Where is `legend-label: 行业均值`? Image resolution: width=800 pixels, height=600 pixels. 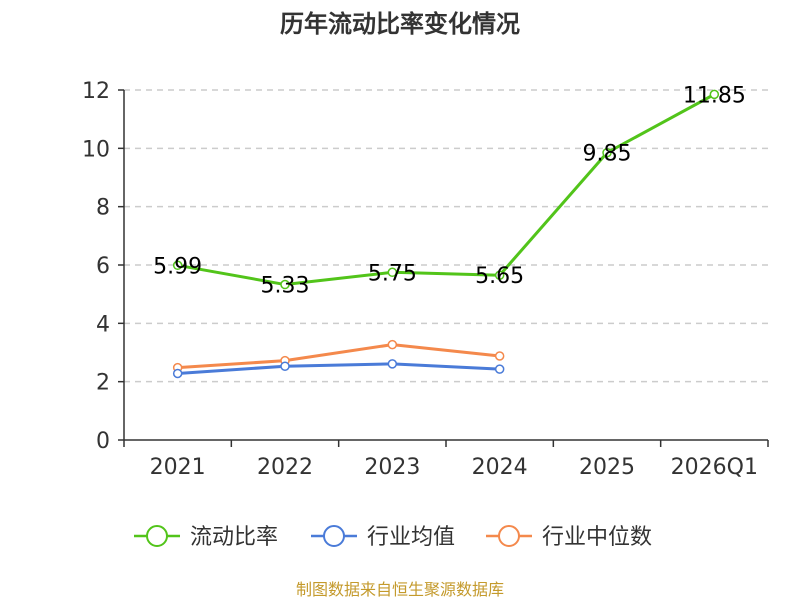 legend-label: 行业均值 is located at coordinates (411, 537).